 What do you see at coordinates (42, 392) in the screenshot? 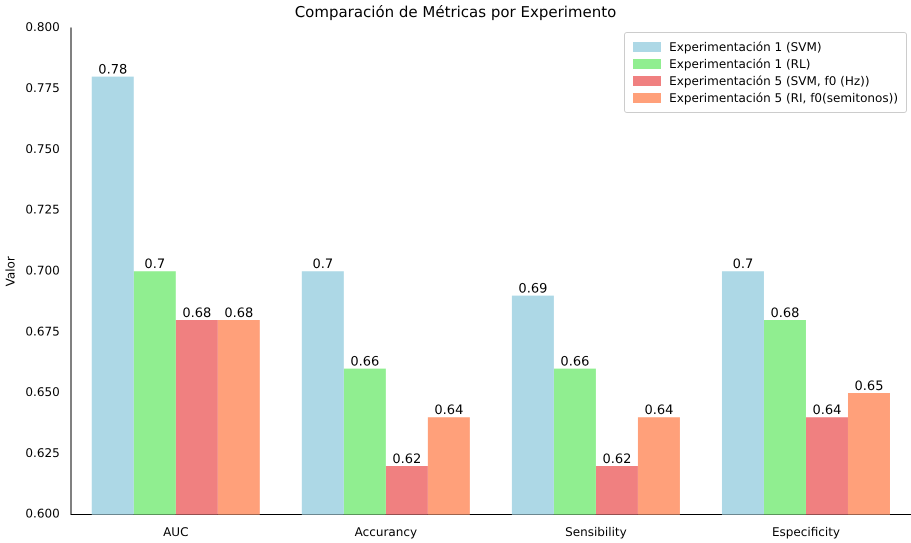
I see `y-tick-label: 0.650` at bounding box center [42, 392].